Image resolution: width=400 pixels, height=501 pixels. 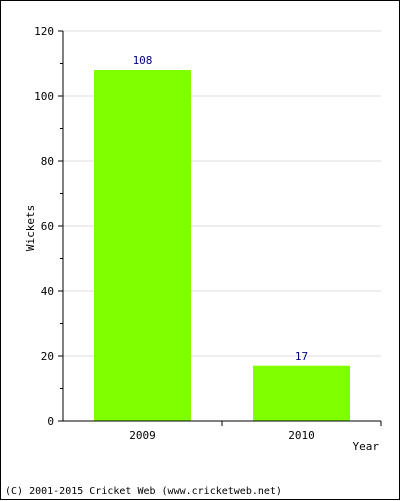 What do you see at coordinates (301, 356) in the screenshot?
I see `data-label-2010: 17` at bounding box center [301, 356].